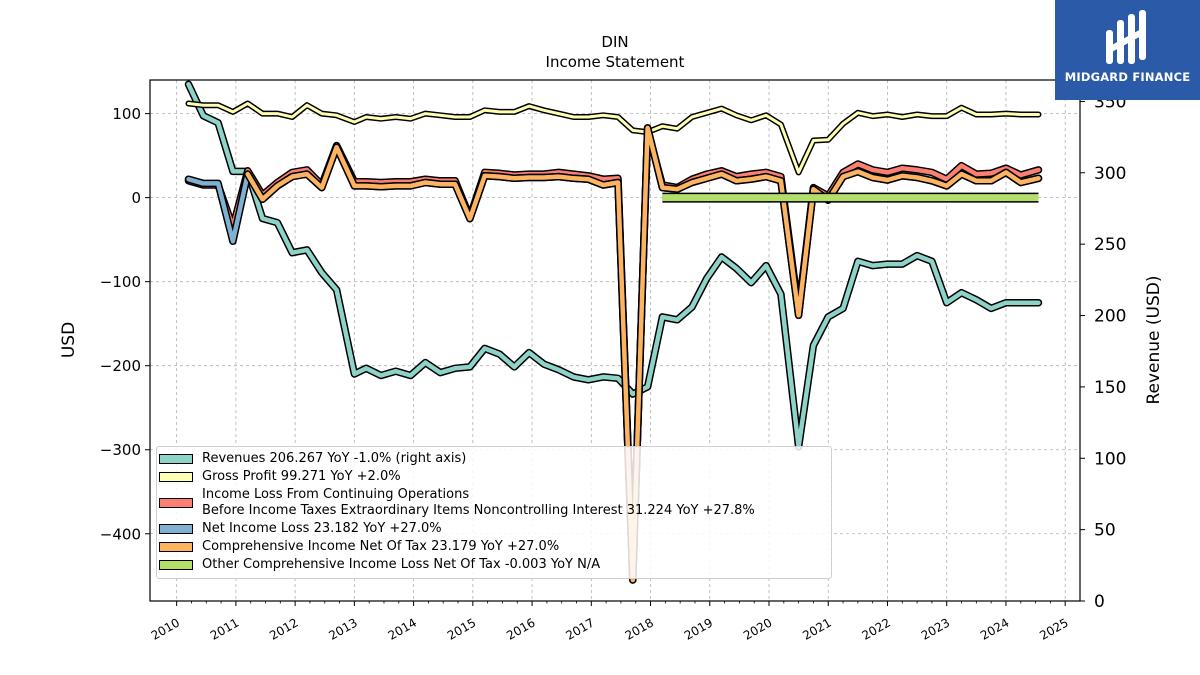 Image resolution: width=1200 pixels, height=675 pixels. I want to click on y-axis-right-label: Revenue (USD), so click(1154, 339).